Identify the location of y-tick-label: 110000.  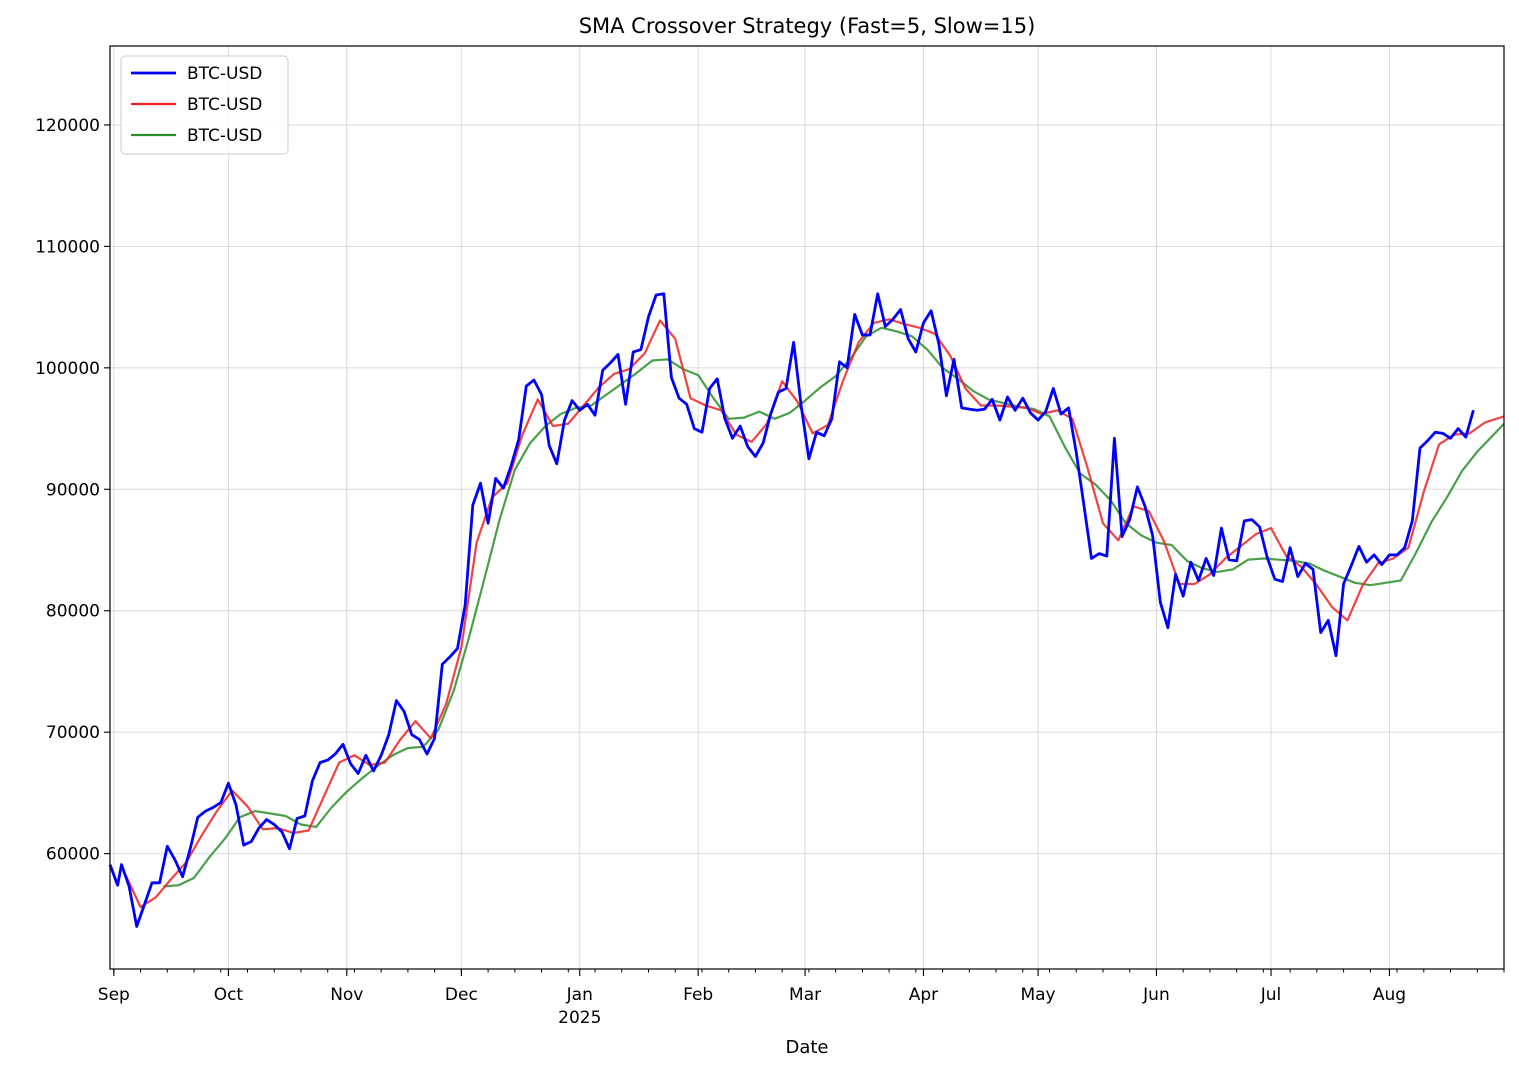
(67, 247).